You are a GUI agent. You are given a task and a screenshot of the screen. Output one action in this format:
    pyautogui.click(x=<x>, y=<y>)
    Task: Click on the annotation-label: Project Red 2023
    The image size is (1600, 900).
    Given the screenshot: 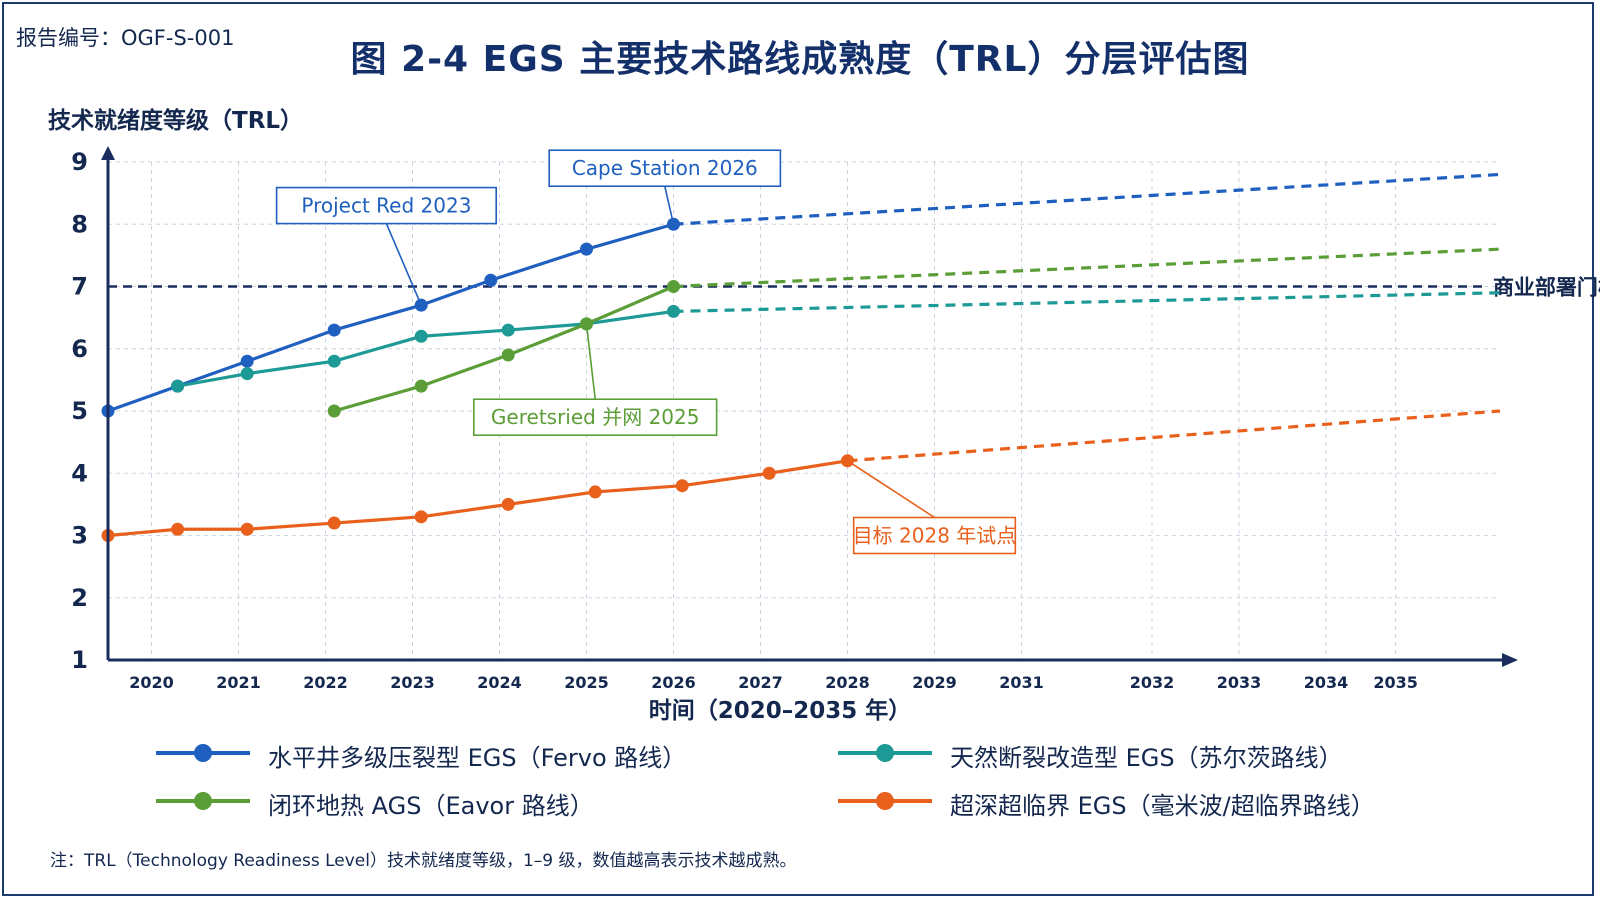 What is the action you would take?
    pyautogui.click(x=386, y=206)
    